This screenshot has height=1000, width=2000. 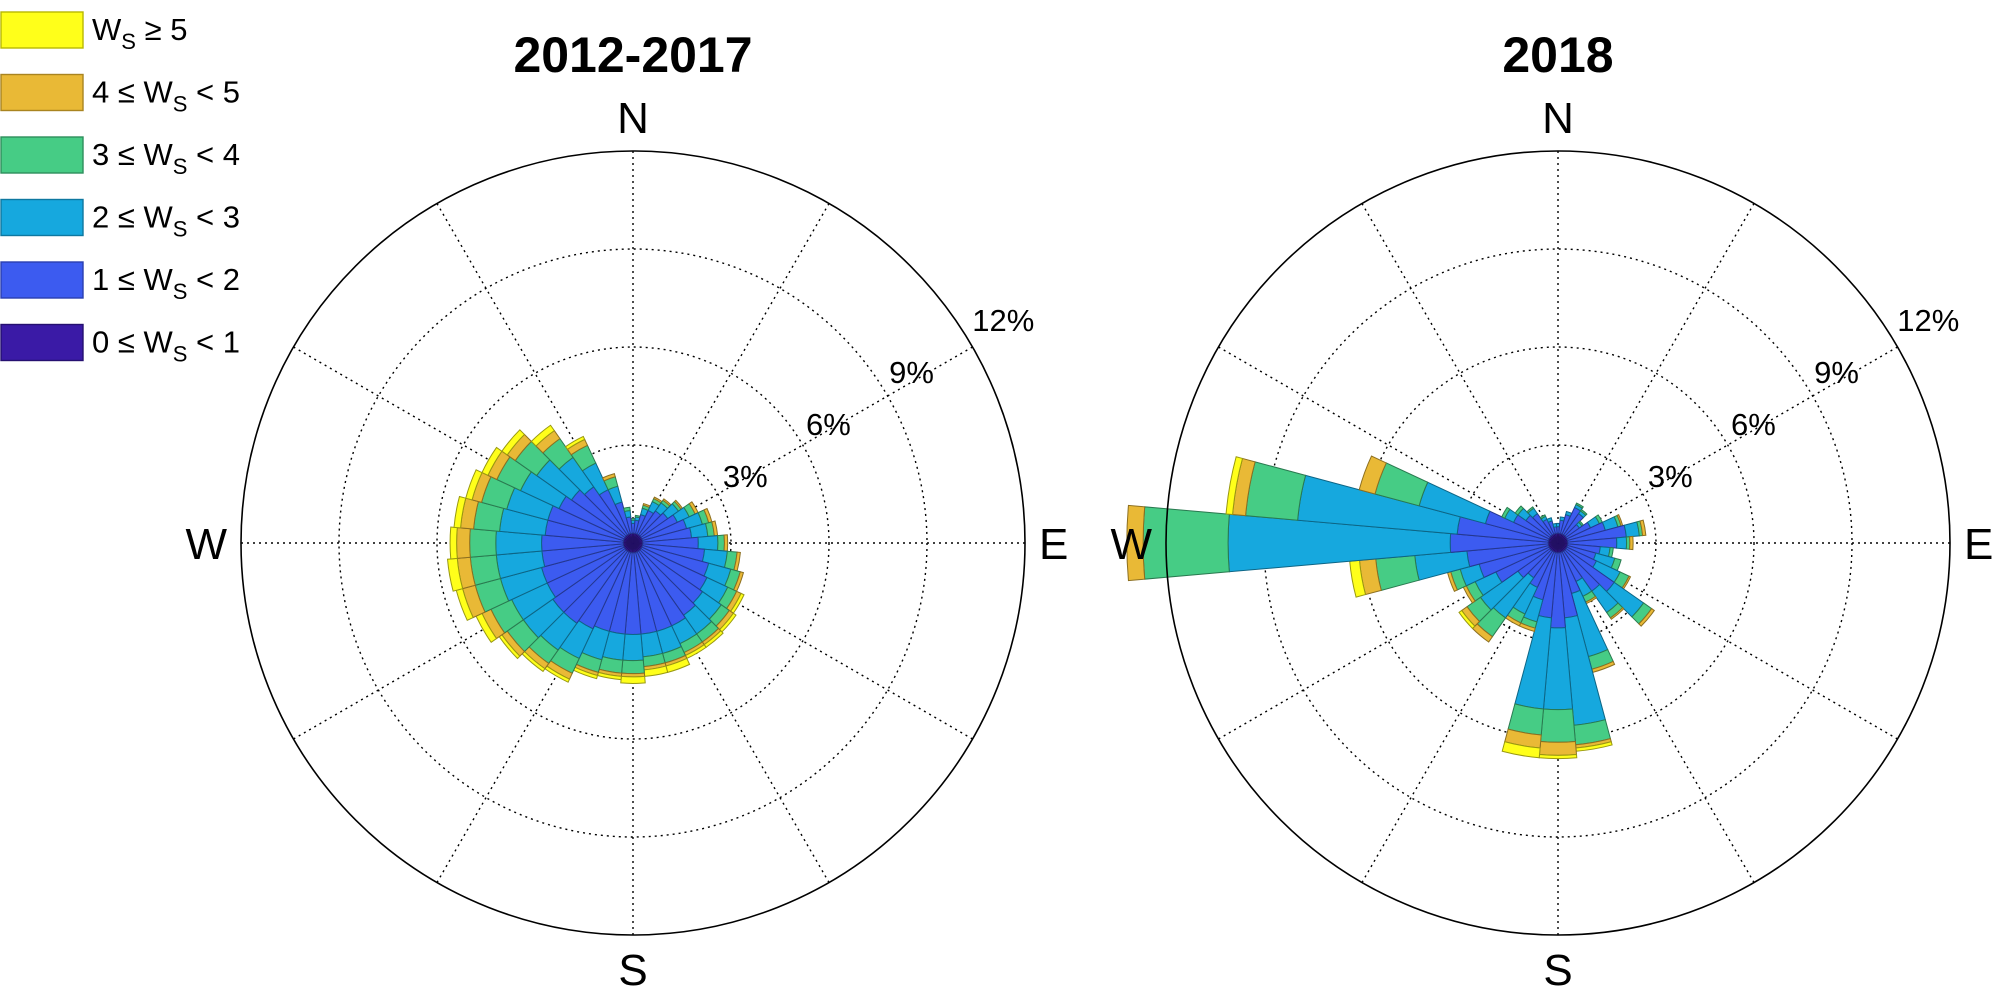 What do you see at coordinates (166, 283) in the screenshot?
I see `legend-label: 1 ≤ WS < 2` at bounding box center [166, 283].